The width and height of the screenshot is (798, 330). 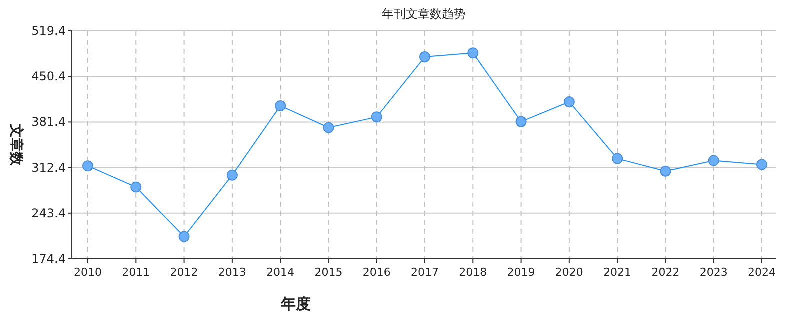 I want to click on x-axis-title: 年度, so click(x=295, y=304).